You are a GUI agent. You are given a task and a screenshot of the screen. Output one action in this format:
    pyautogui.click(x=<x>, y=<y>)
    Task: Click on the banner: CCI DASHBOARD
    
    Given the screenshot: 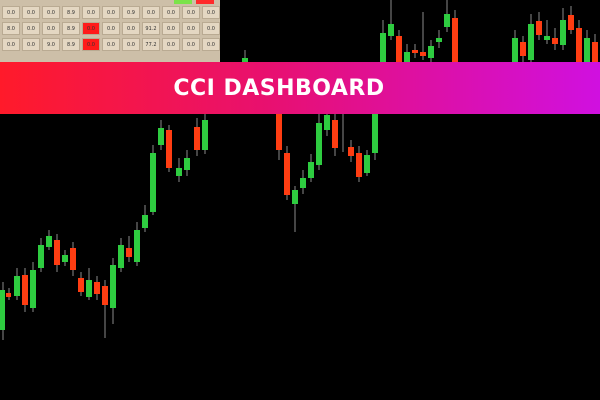 What is the action you would take?
    pyautogui.click(x=300, y=88)
    